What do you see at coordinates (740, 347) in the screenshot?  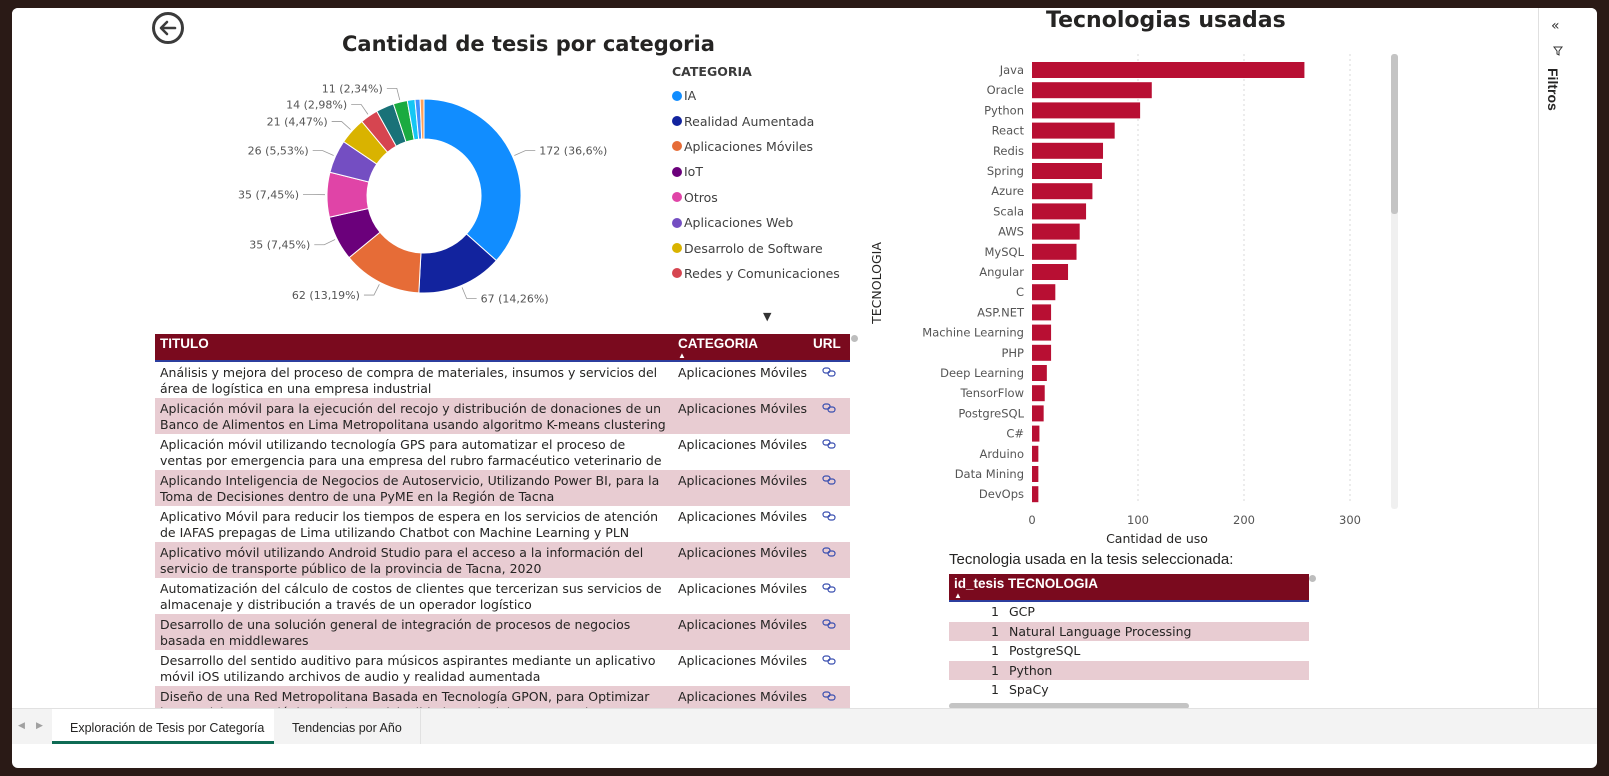 I see `header-categoria: CATEGORIA ▲` at bounding box center [740, 347].